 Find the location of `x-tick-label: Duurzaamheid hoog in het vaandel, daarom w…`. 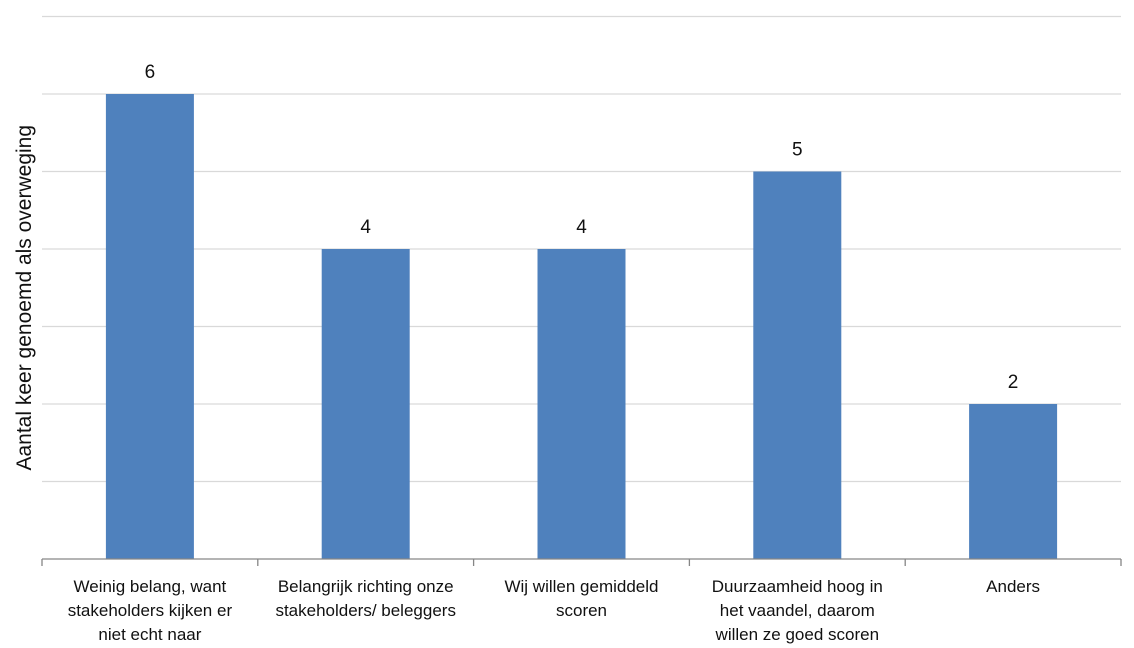

x-tick-label: Duurzaamheid hoog in het vaandel, daarom w… is located at coordinates (797, 610).